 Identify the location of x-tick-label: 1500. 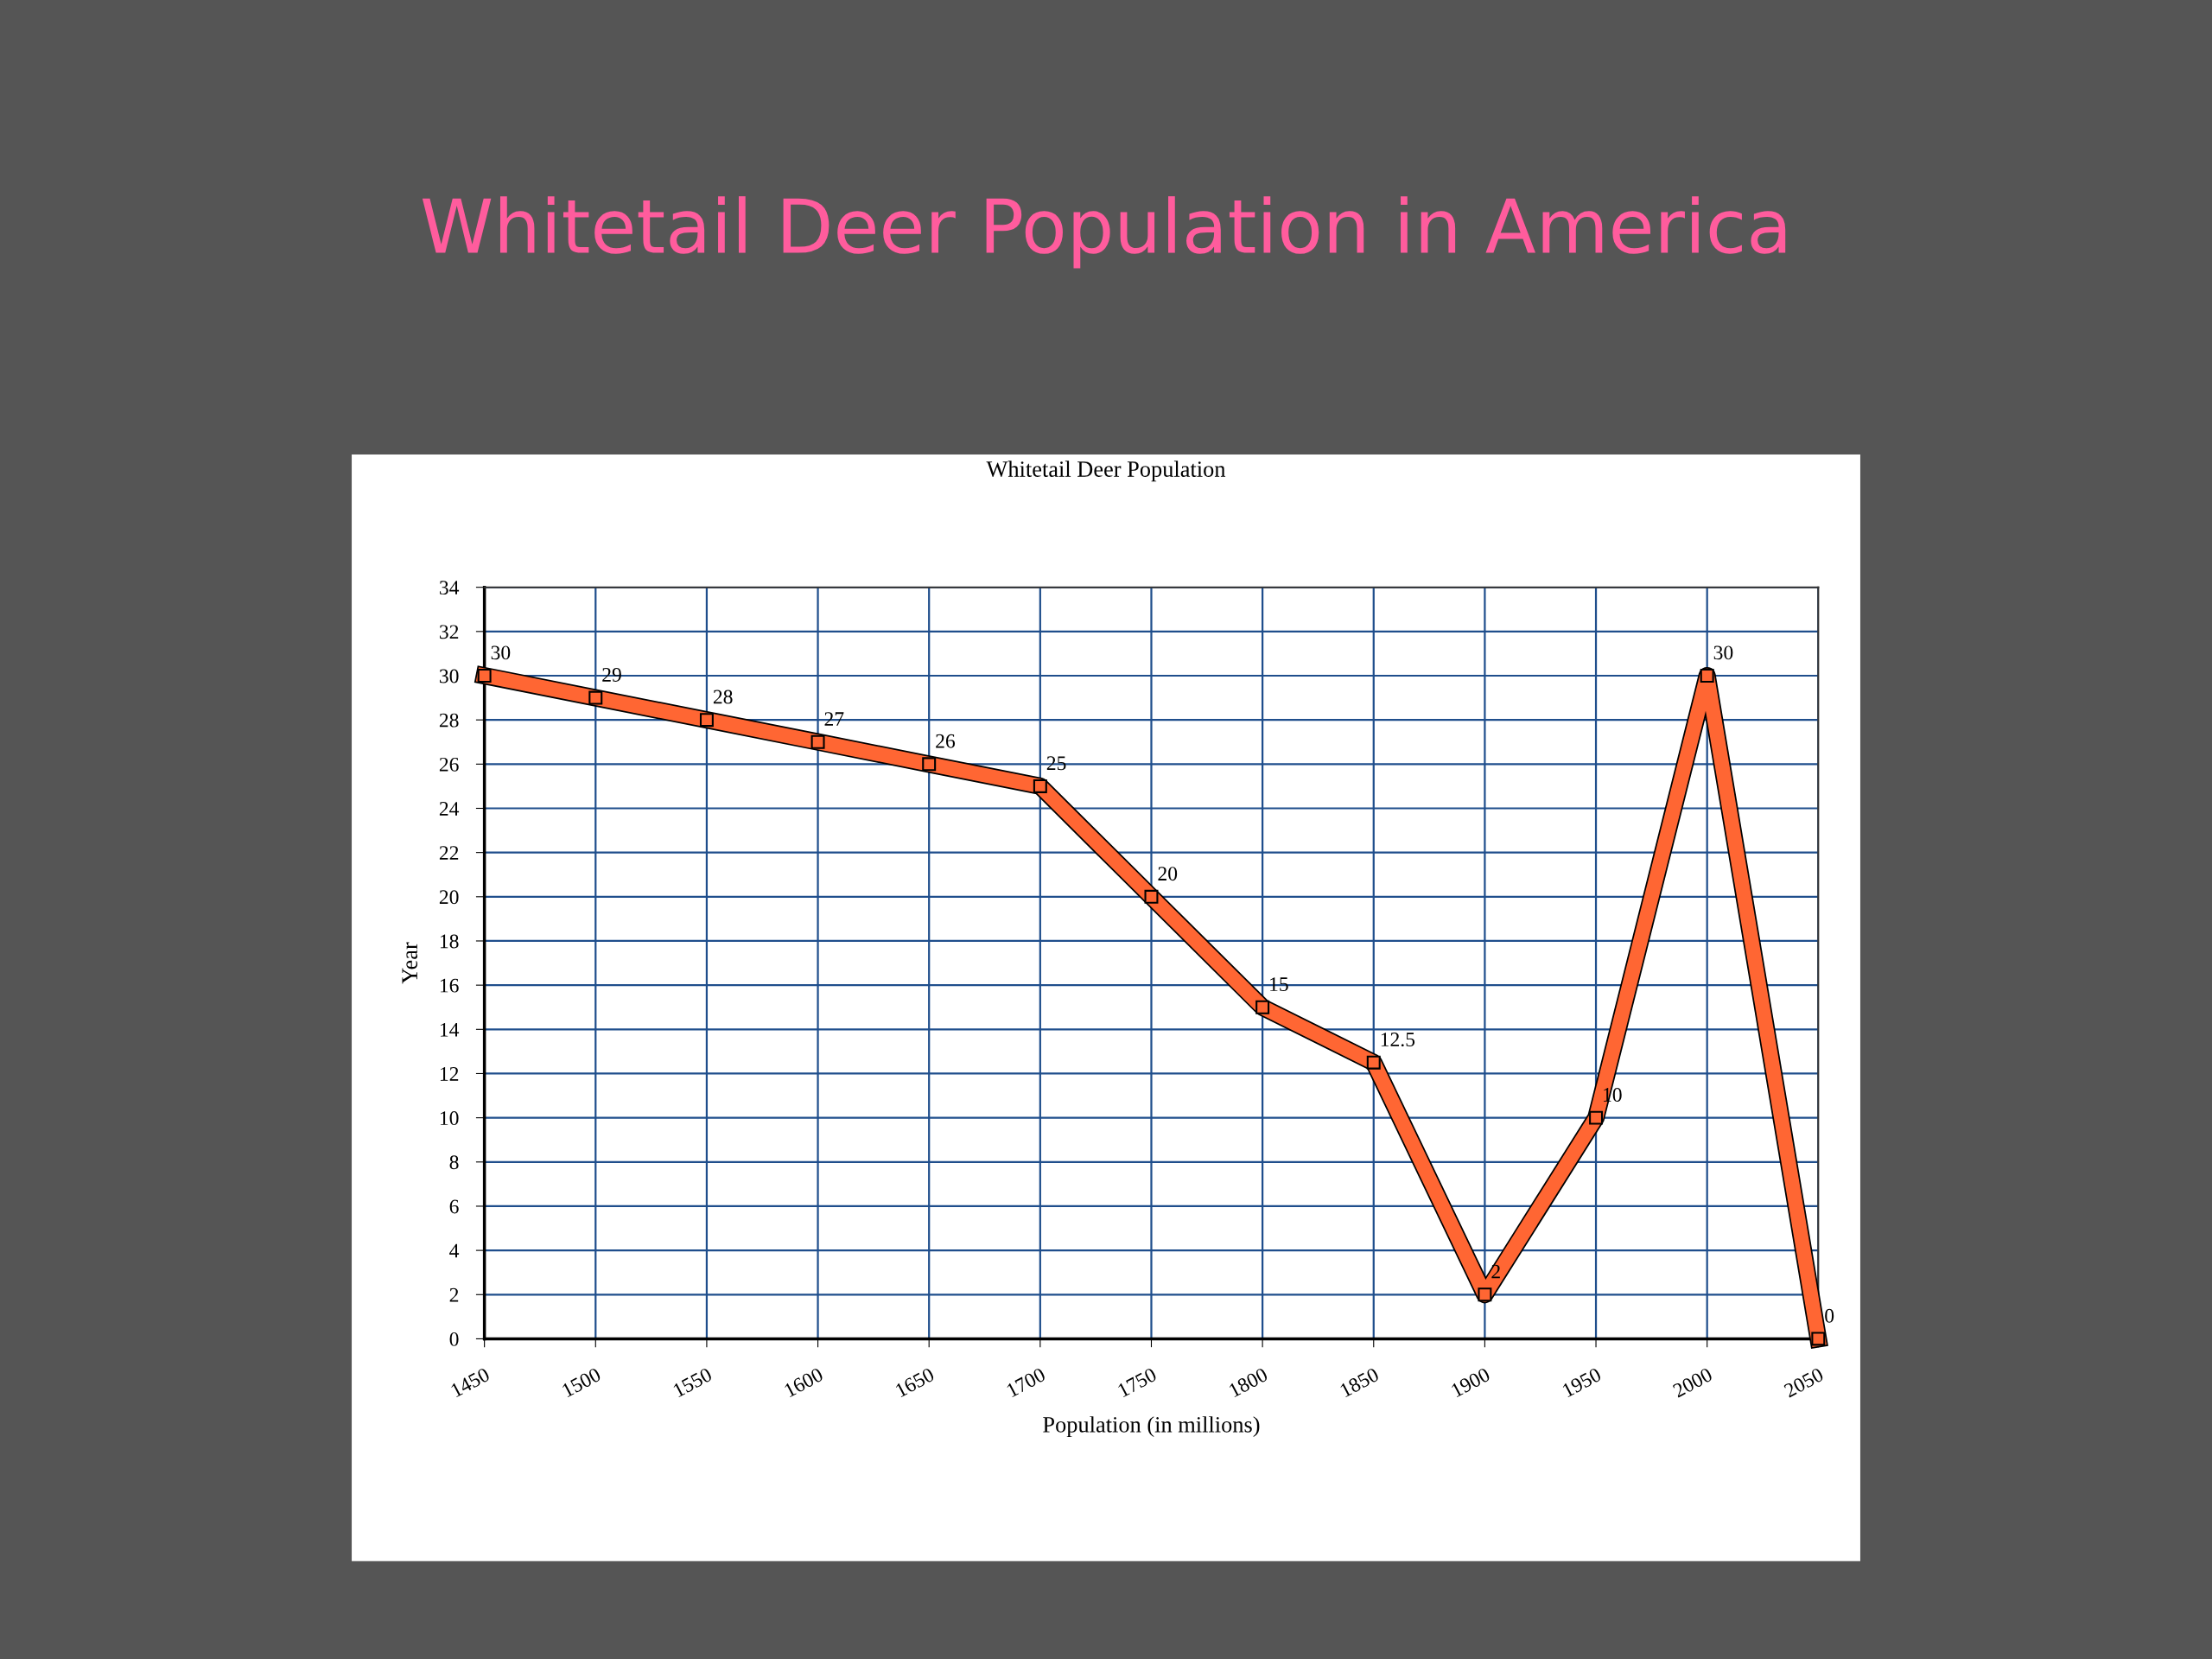
(581, 1382).